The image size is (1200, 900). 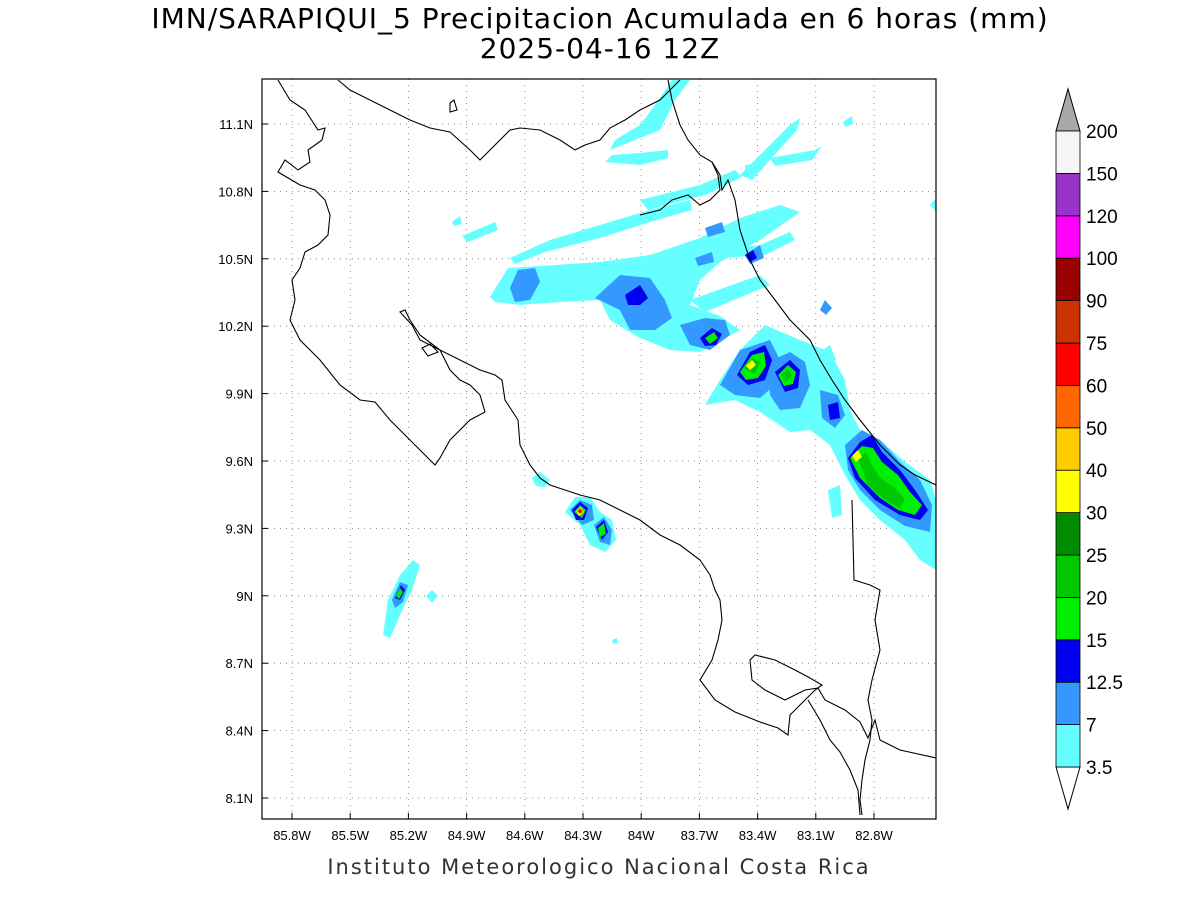 What do you see at coordinates (801, 282) in the screenshot?
I see `coastline-caribbean` at bounding box center [801, 282].